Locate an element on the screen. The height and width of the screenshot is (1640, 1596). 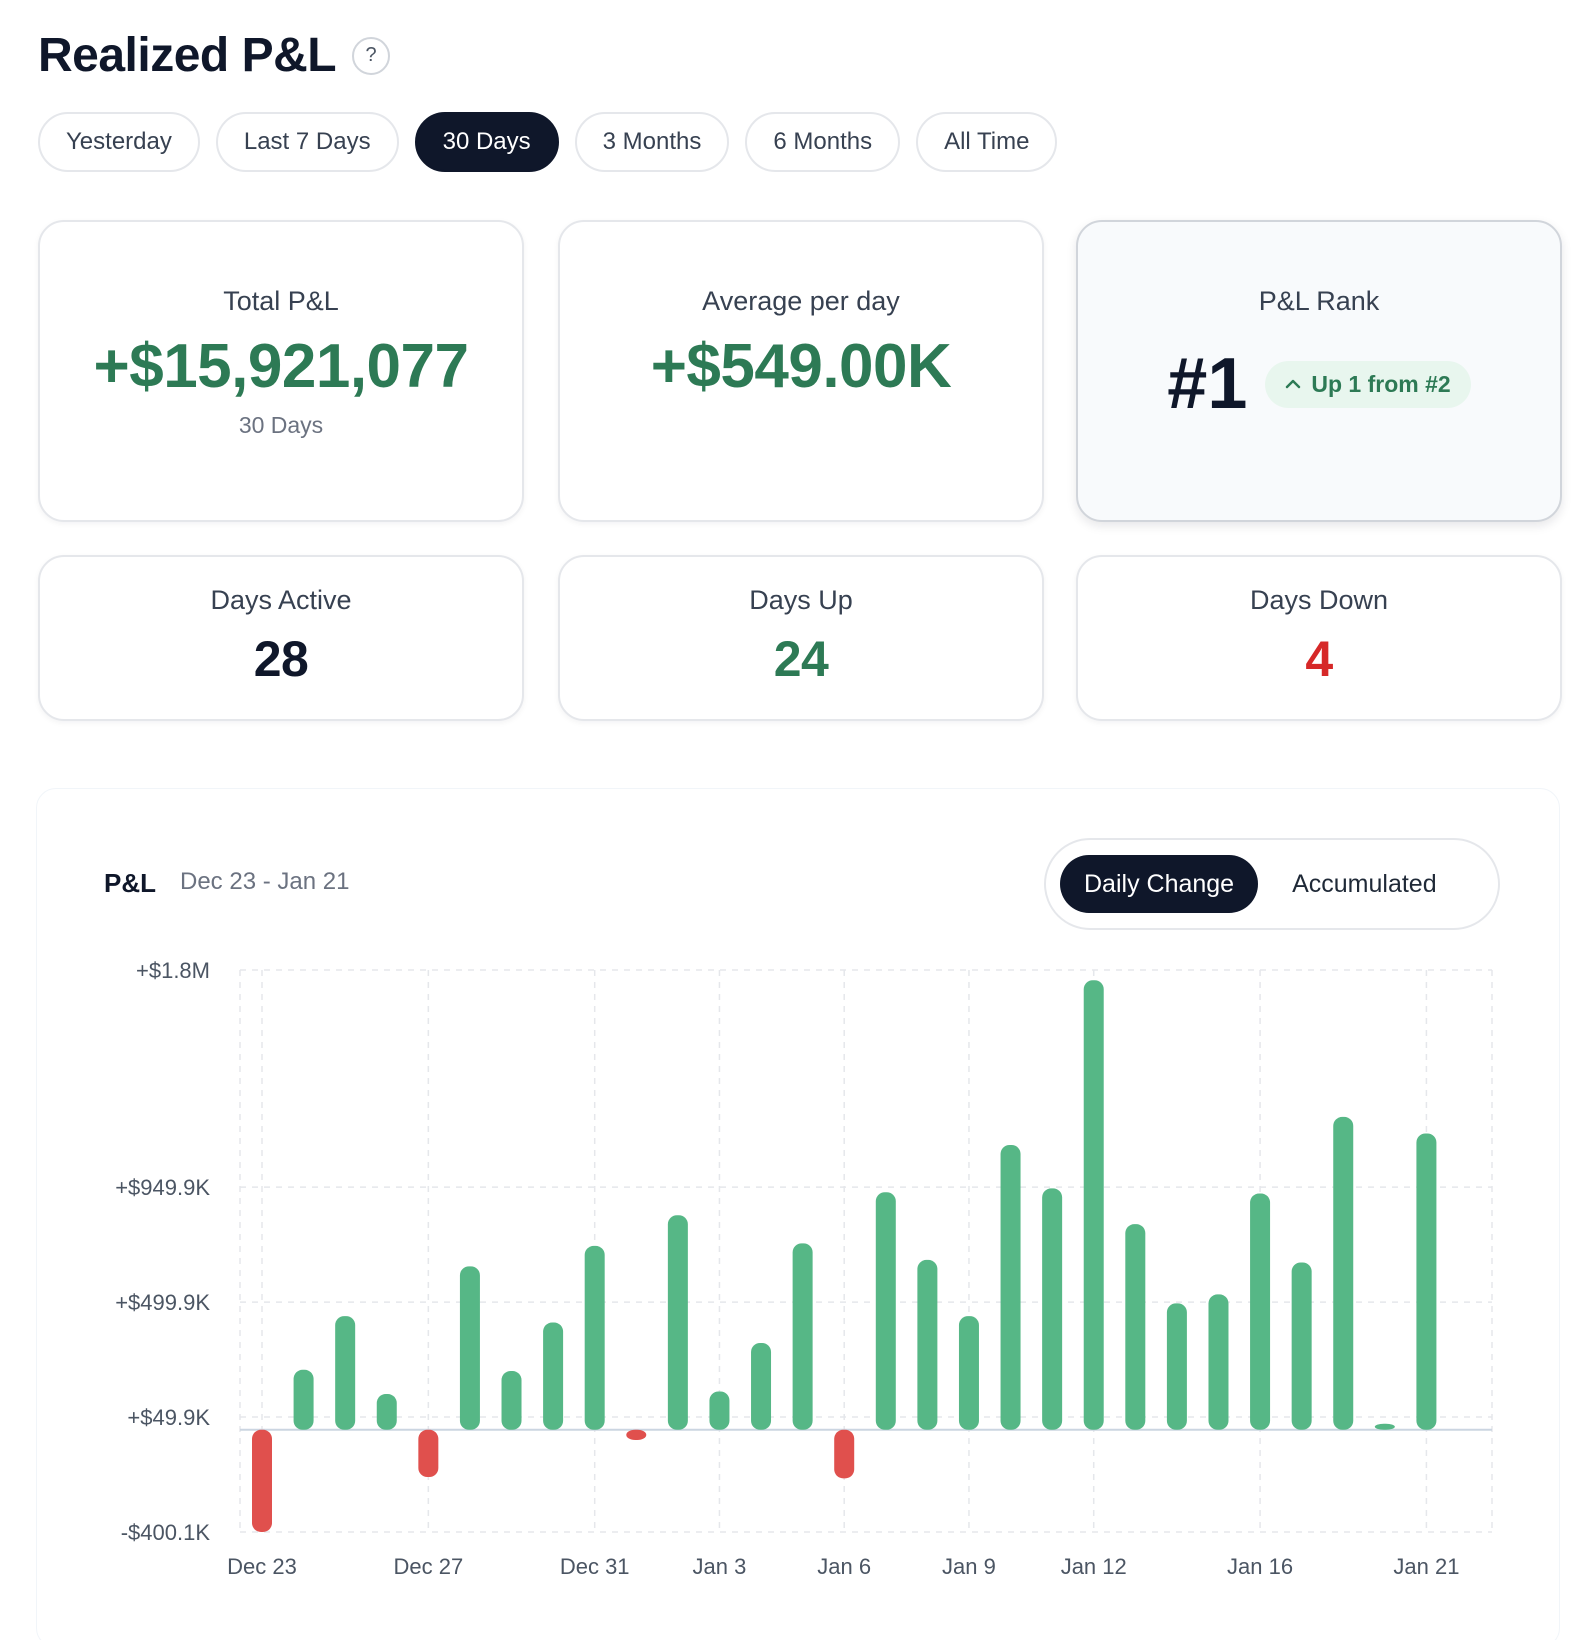
pnl-rank-card: P&L Rank #1 Up 1 from #2 is located at coordinates (1319, 371).